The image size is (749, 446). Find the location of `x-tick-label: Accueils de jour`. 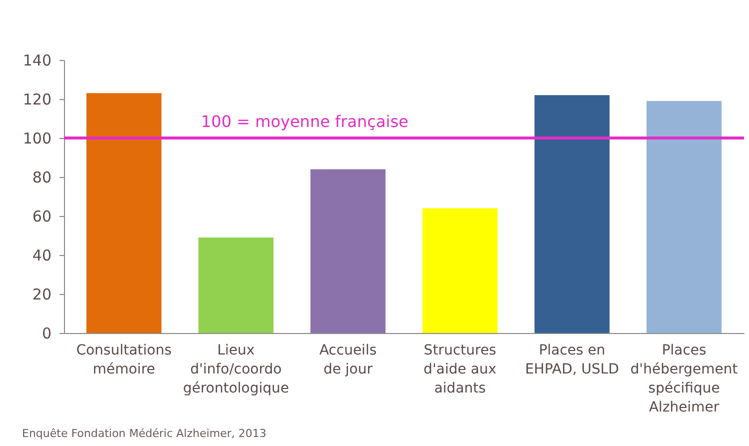

x-tick-label: Accueils de jour is located at coordinates (348, 360).